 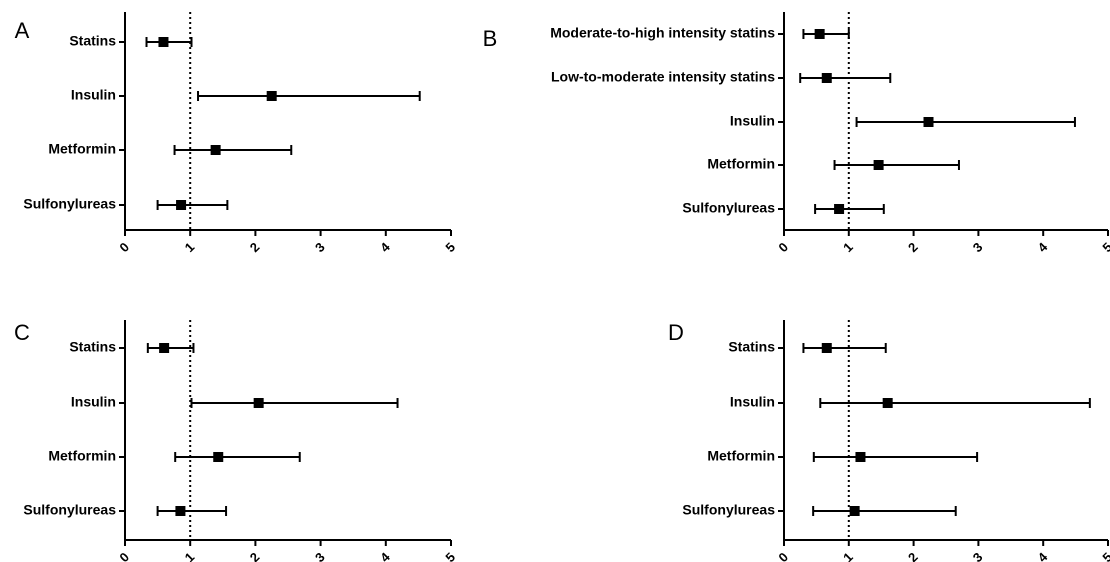 What do you see at coordinates (22, 332) in the screenshot?
I see `panel-letter: C` at bounding box center [22, 332].